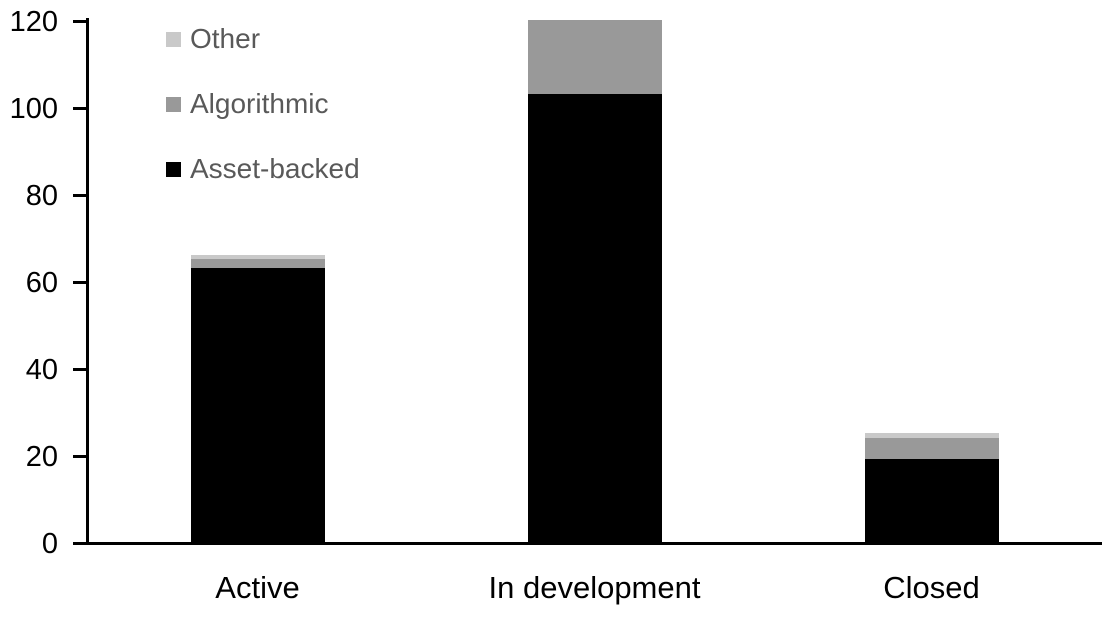  I want to click on x-axis-label-active: Active, so click(257, 587).